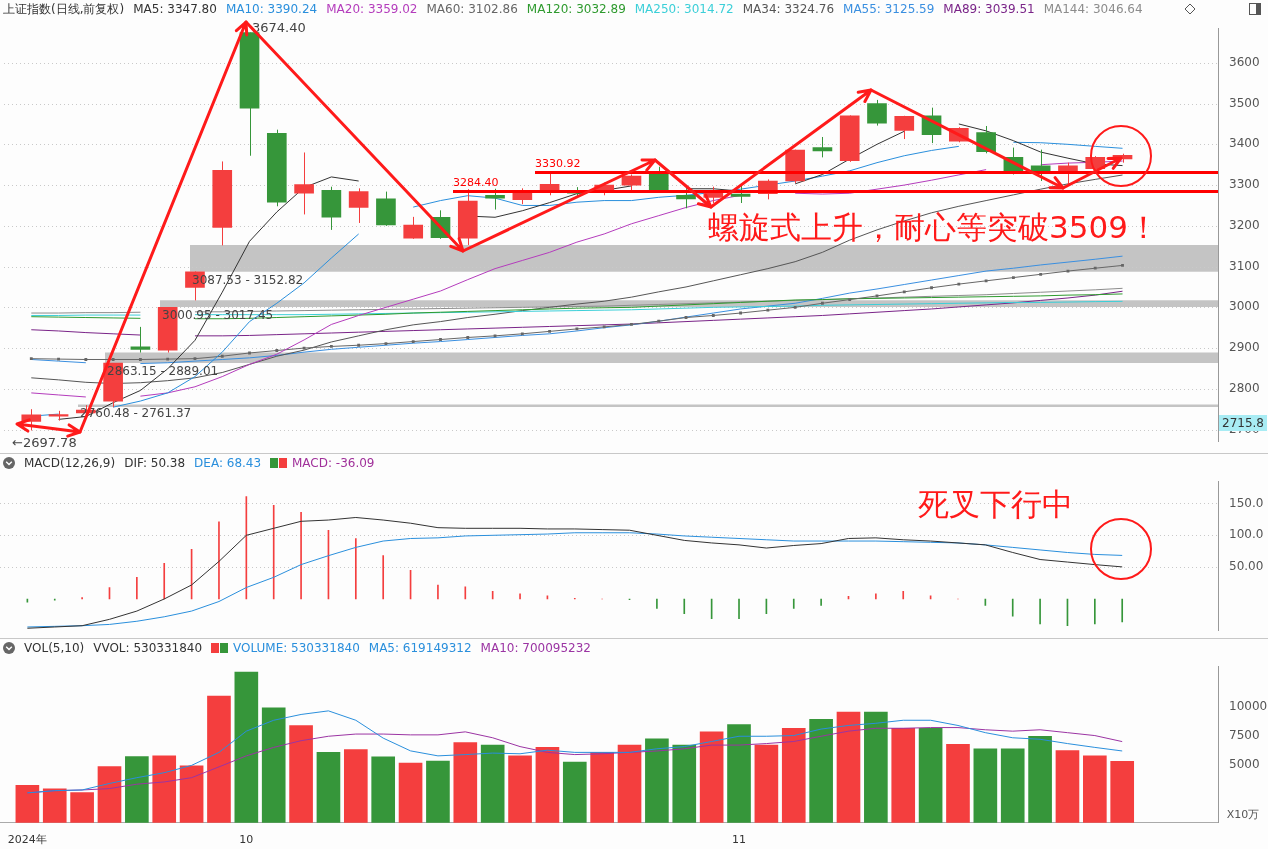 The width and height of the screenshot is (1268, 849). Describe the element at coordinates (739, 840) in the screenshot. I see `x-tick-label: 11` at that location.